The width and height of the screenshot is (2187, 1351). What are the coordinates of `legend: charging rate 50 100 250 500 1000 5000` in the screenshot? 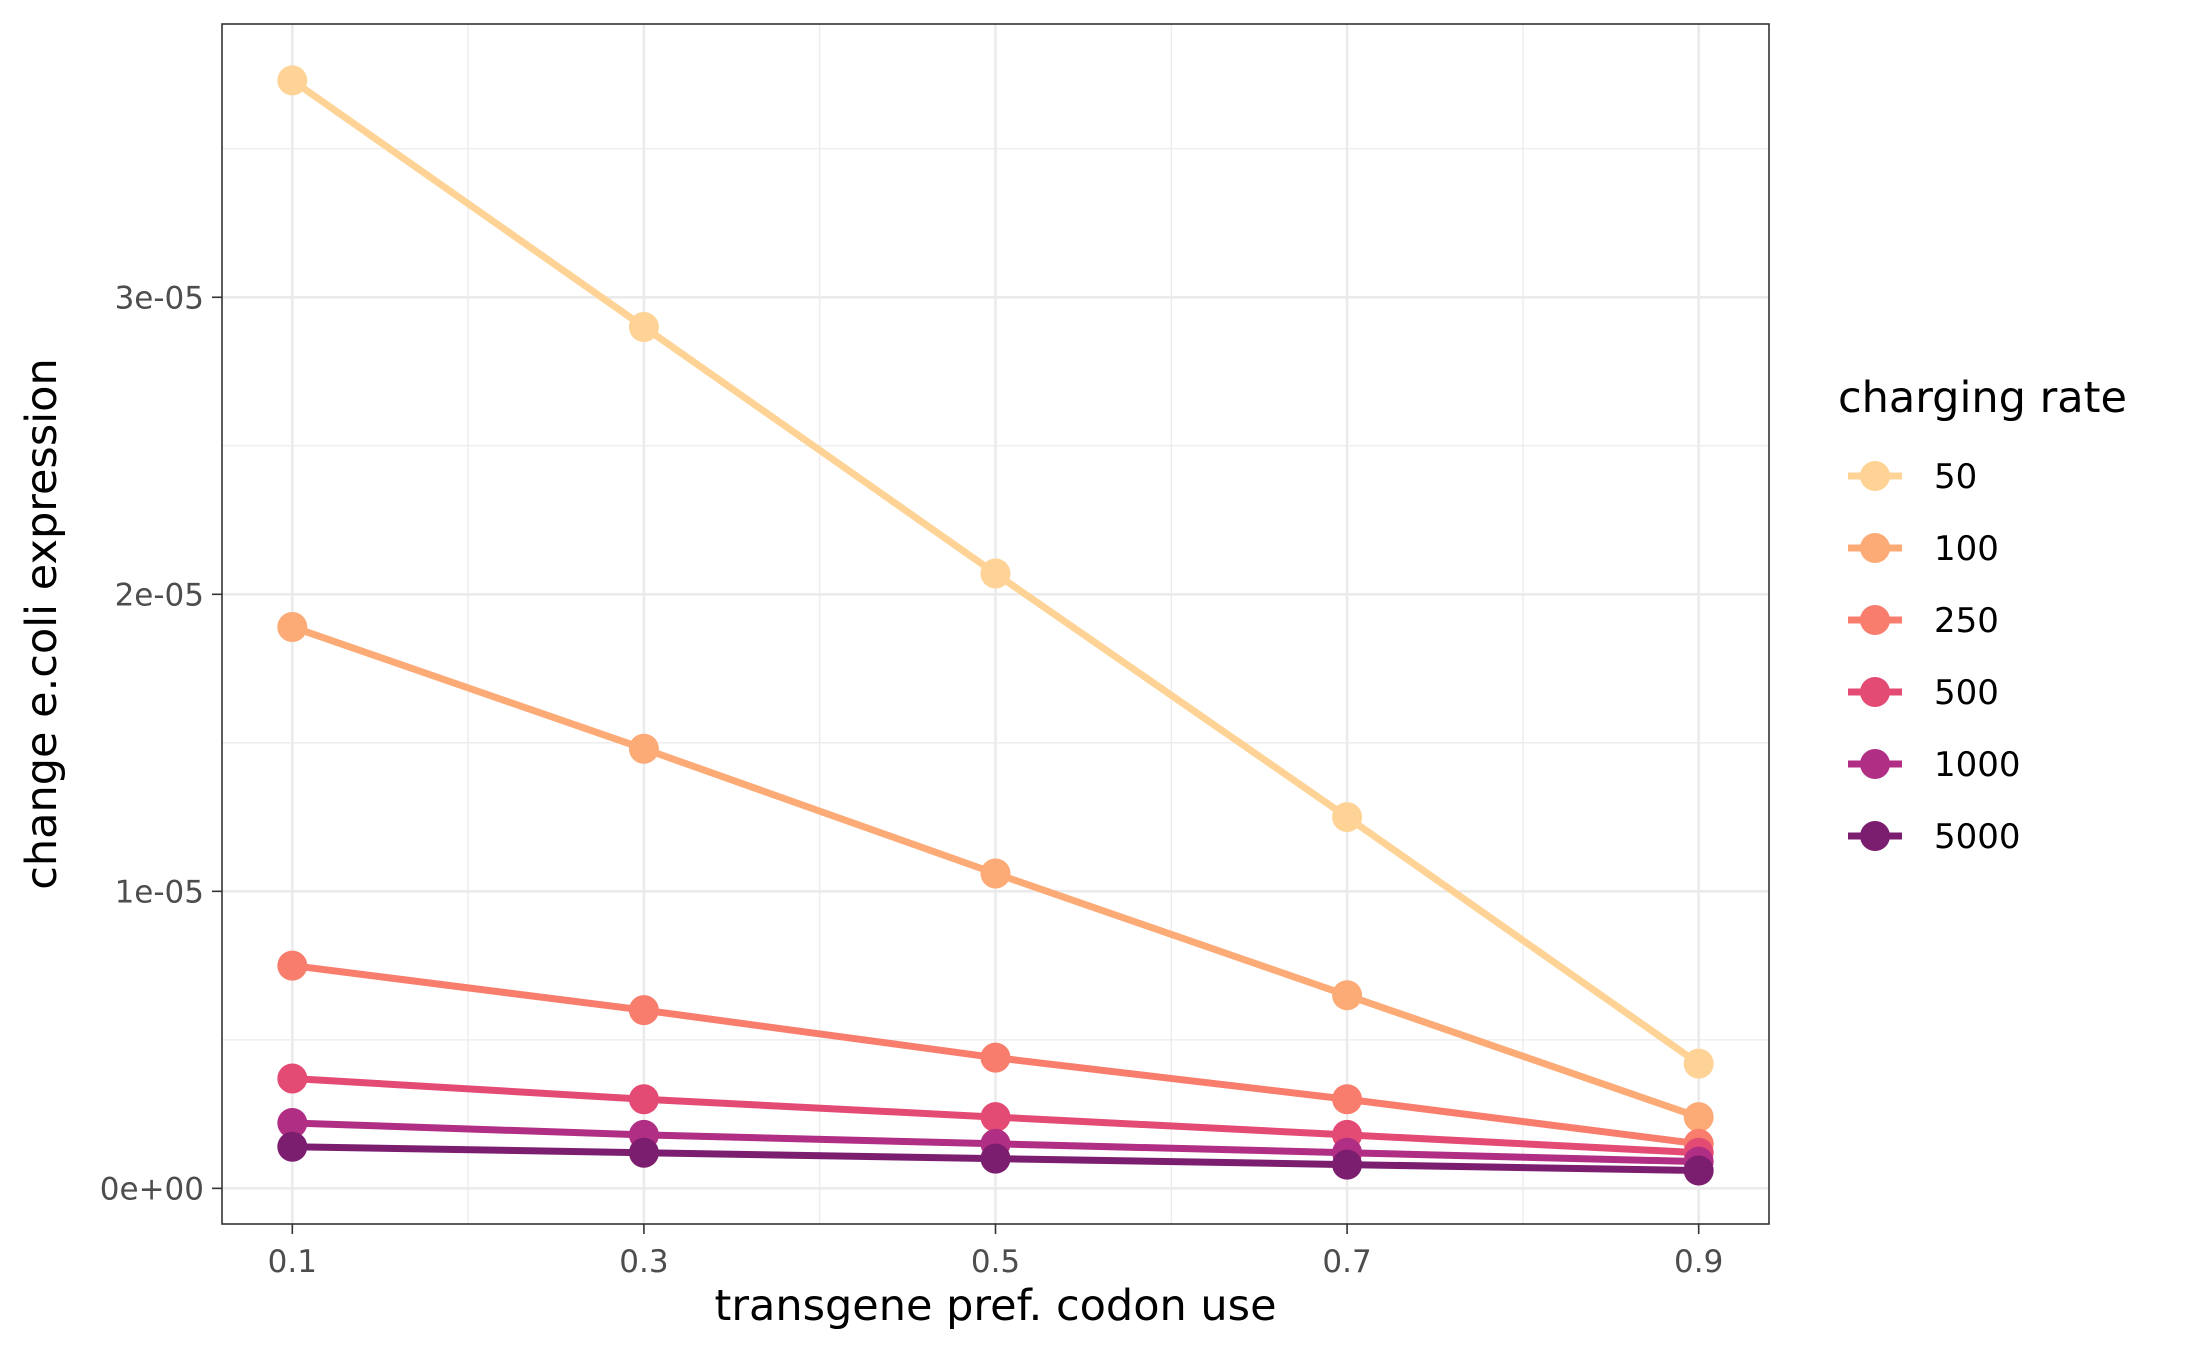 It's located at (1982, 615).